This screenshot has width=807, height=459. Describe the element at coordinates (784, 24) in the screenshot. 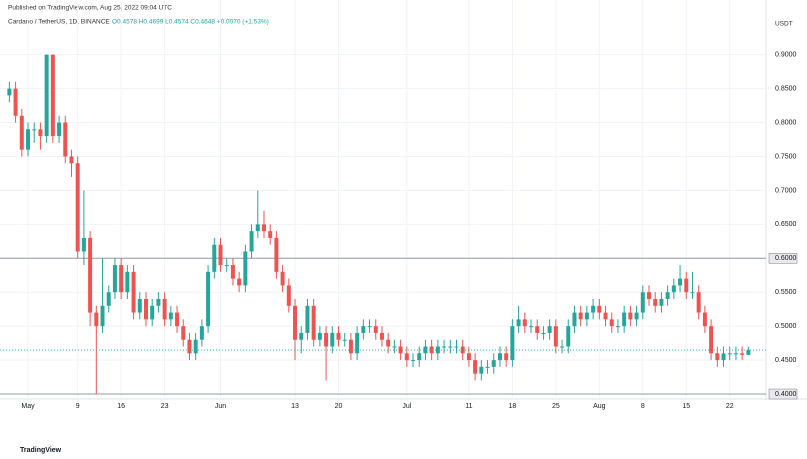

I see `currency: USDT` at that location.